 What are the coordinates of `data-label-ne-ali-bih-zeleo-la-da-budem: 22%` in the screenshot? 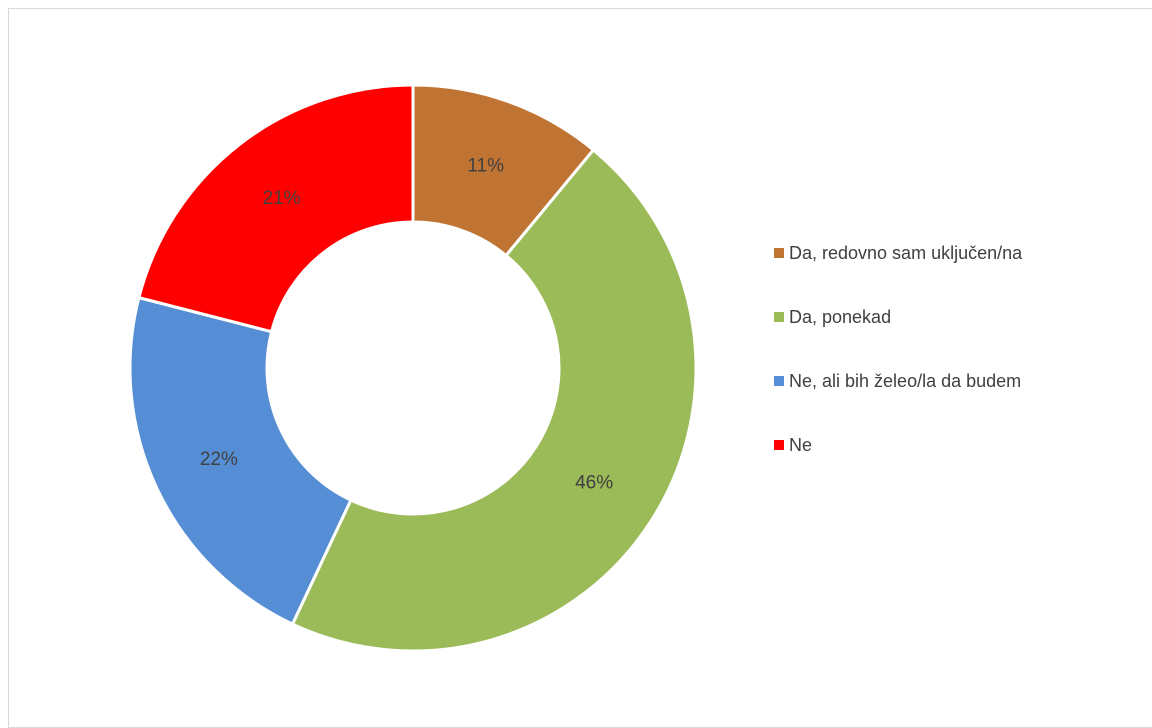 It's located at (219, 459).